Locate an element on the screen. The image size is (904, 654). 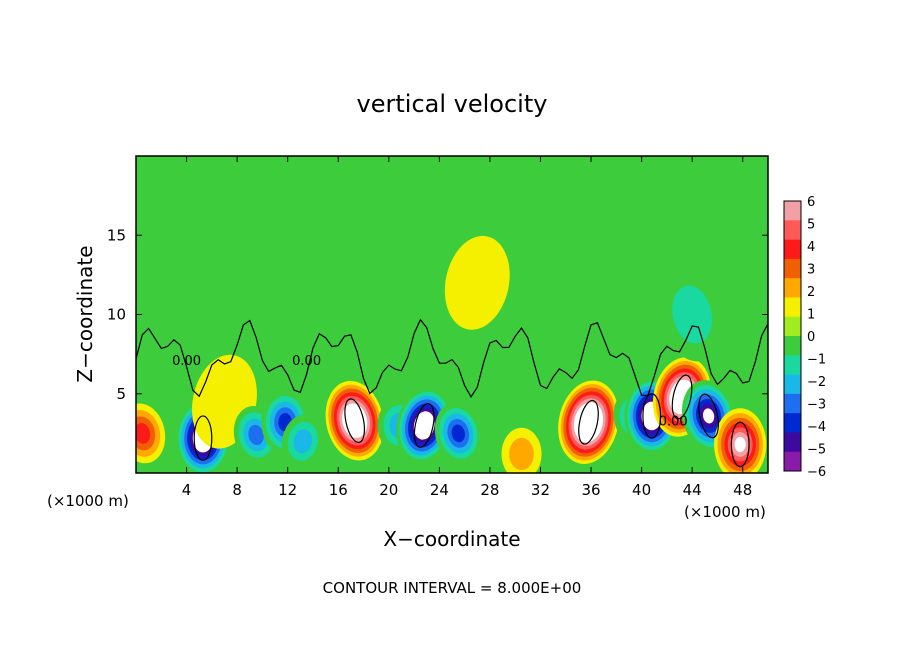
x-axis-label: X−coordinate is located at coordinates (451, 539).